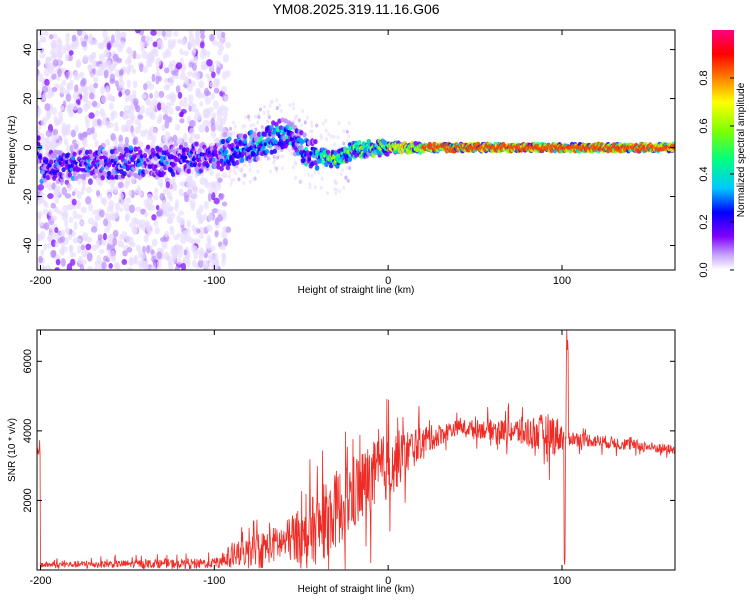 The image size is (750, 600). Describe the element at coordinates (355, 9) in the screenshot. I see `chart-title: YM08.2025.319.11.16.G06` at that location.